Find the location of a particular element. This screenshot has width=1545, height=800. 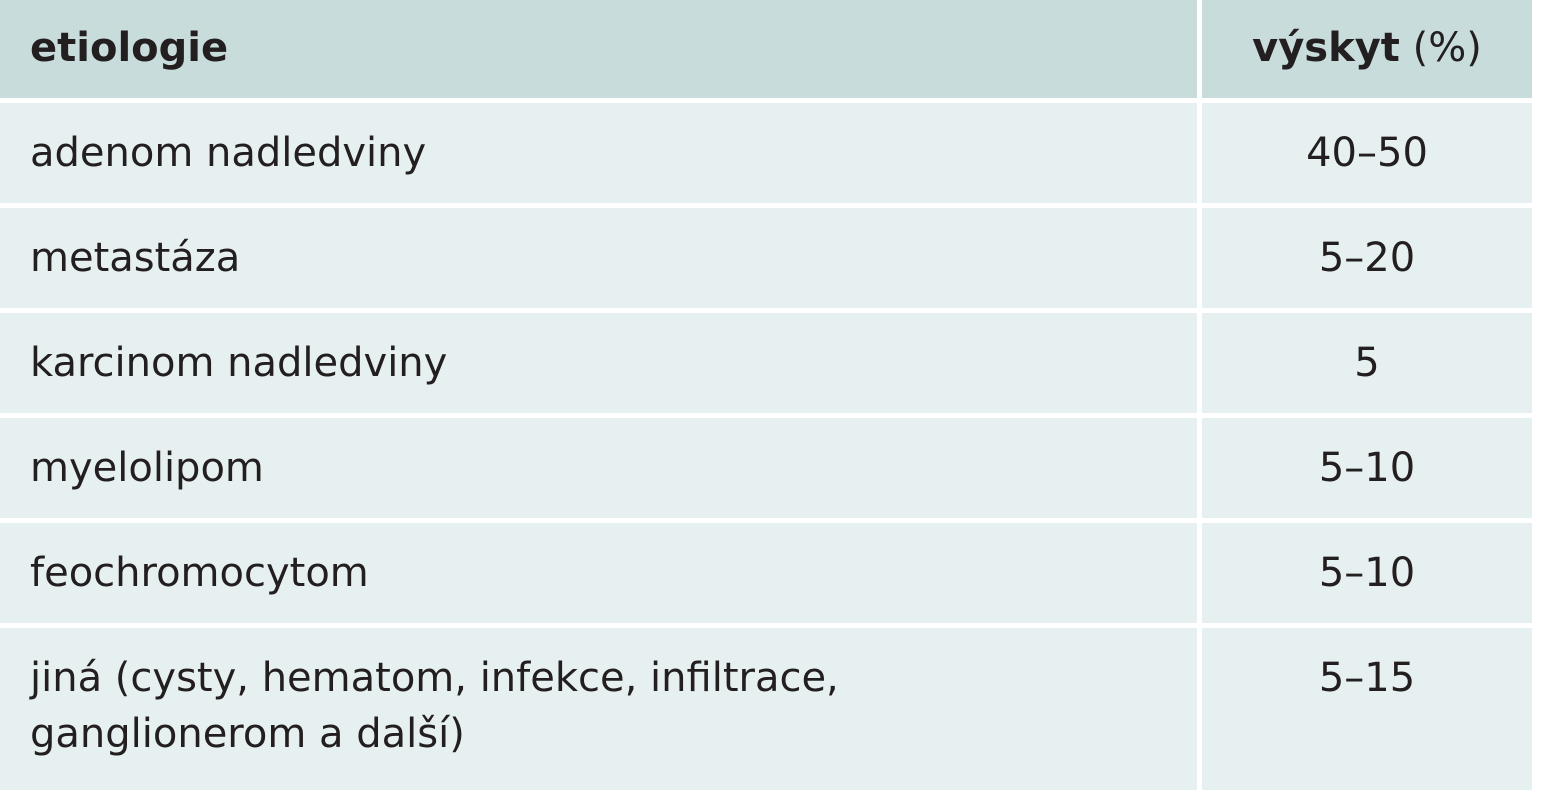

table-cell: metastáza is located at coordinates (598, 258).